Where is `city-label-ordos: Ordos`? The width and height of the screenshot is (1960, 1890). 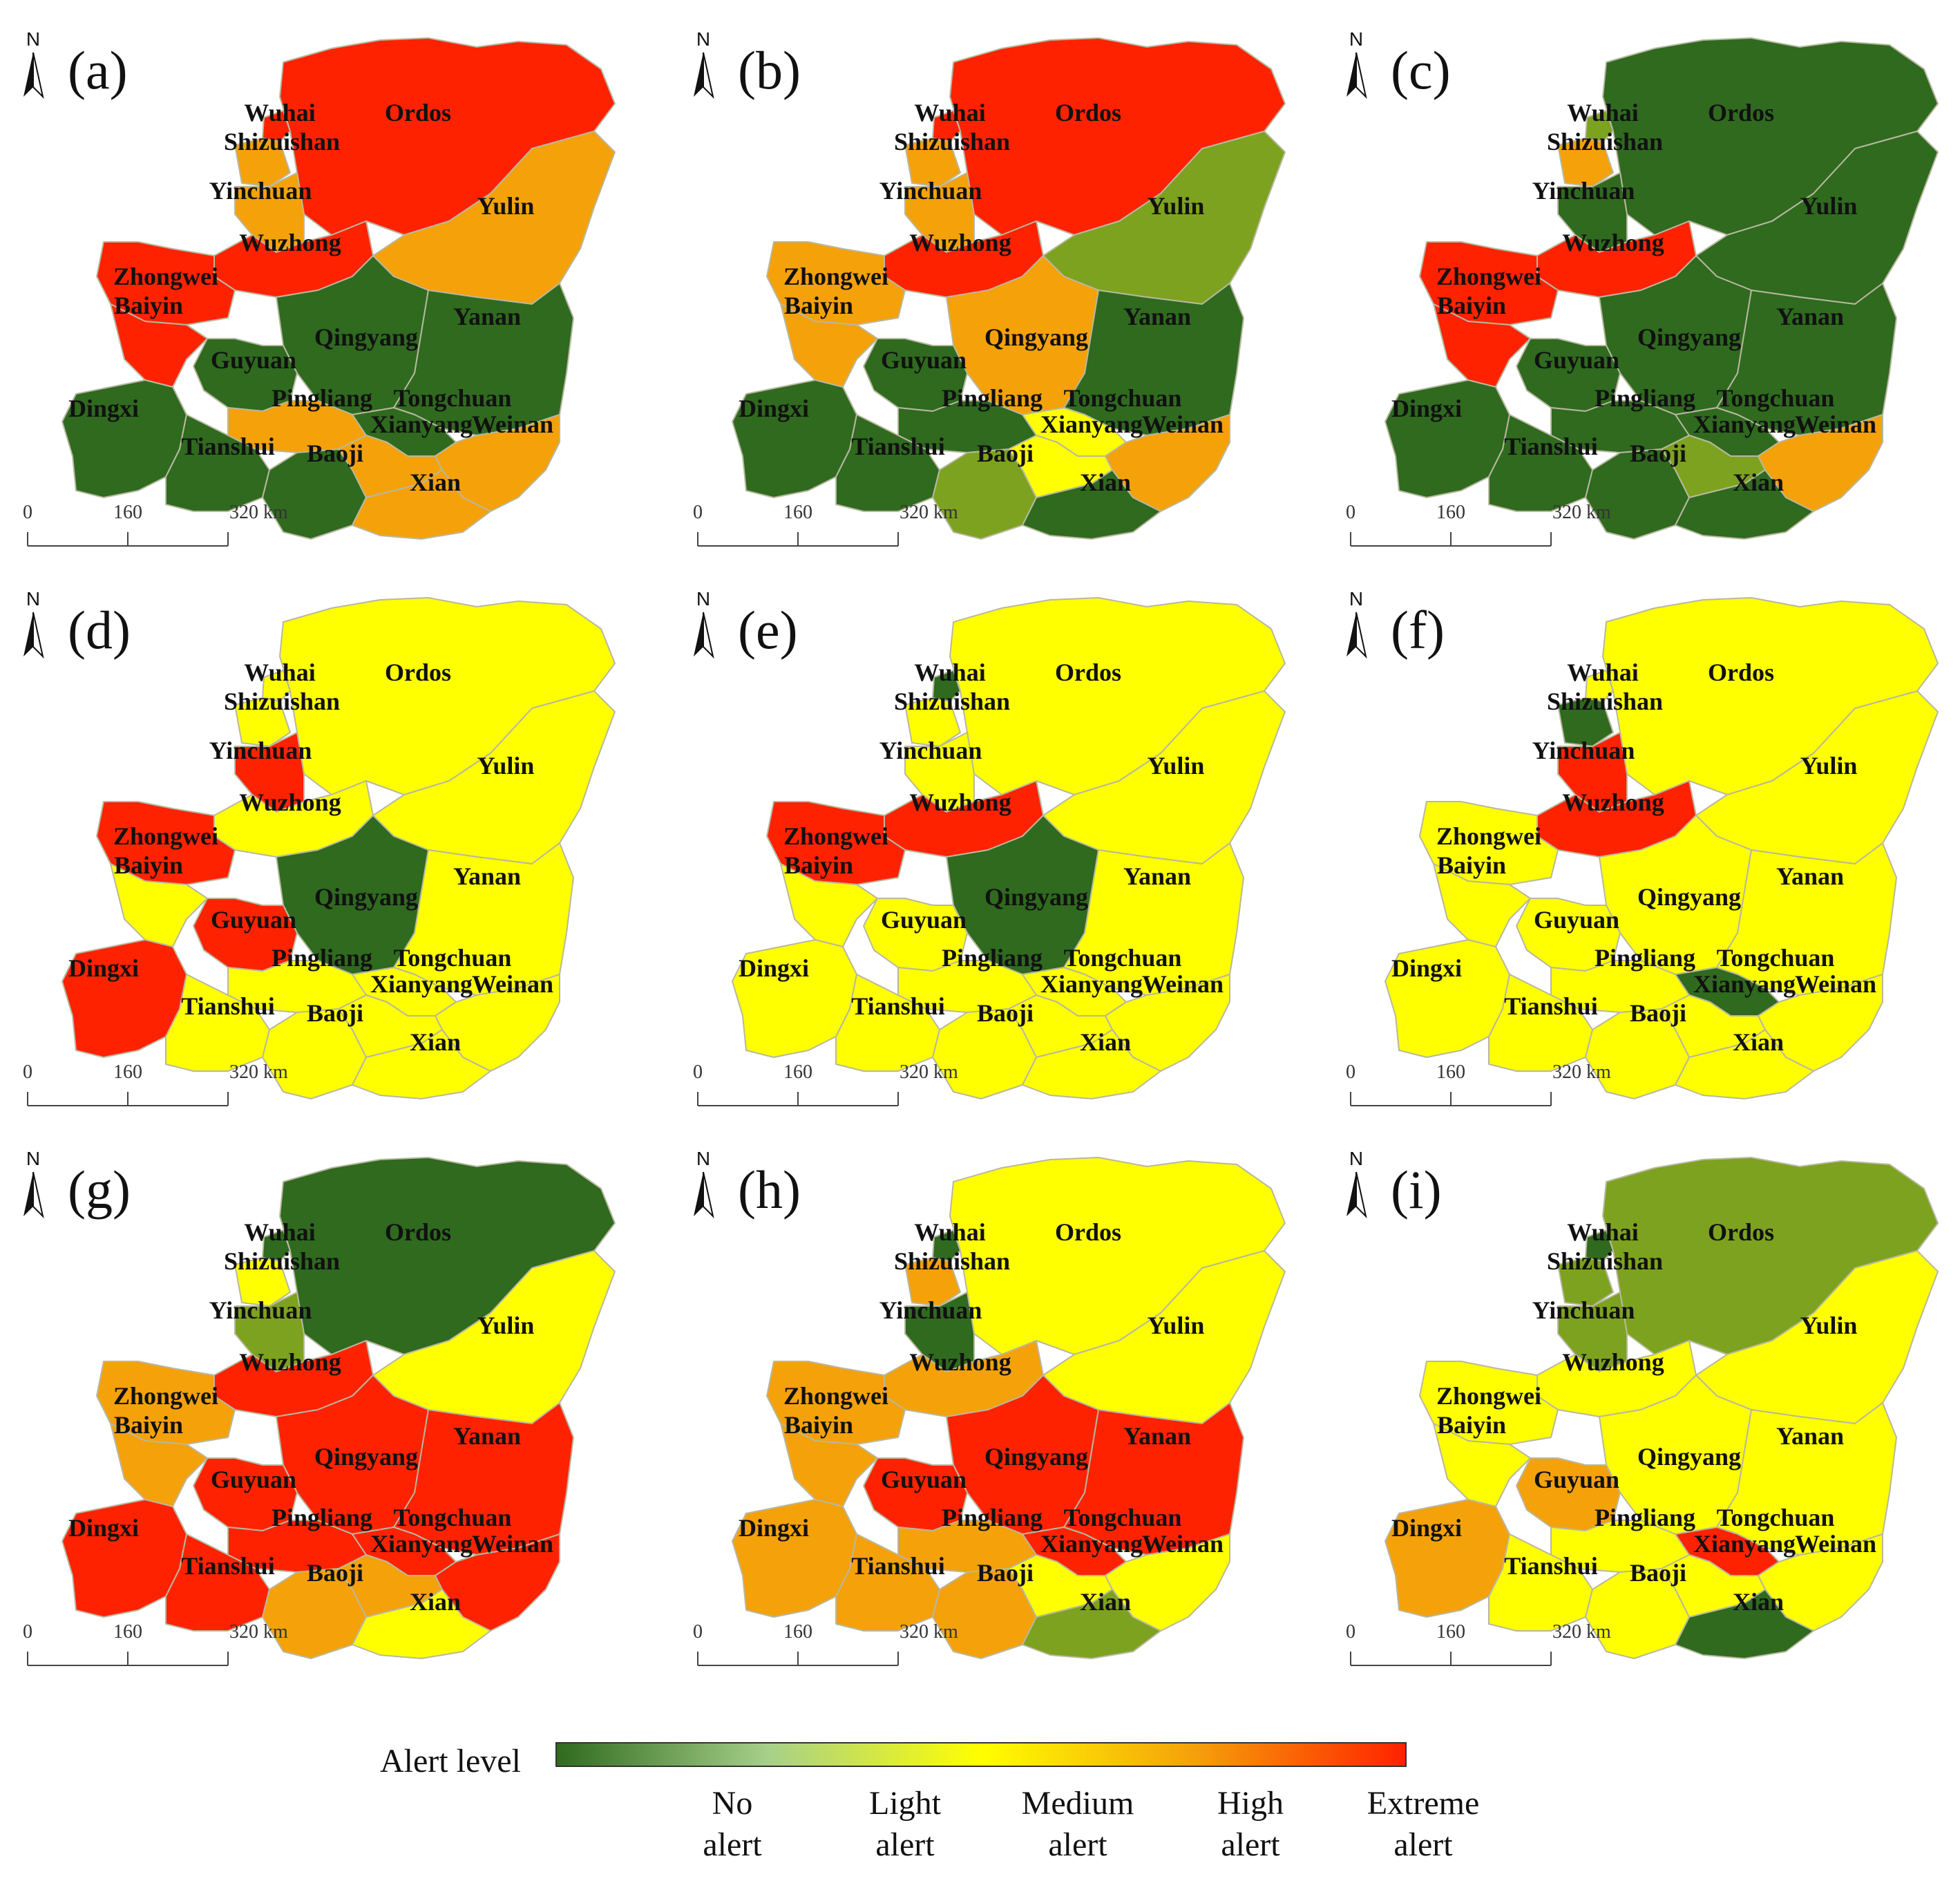 city-label-ordos: Ordos is located at coordinates (418, 672).